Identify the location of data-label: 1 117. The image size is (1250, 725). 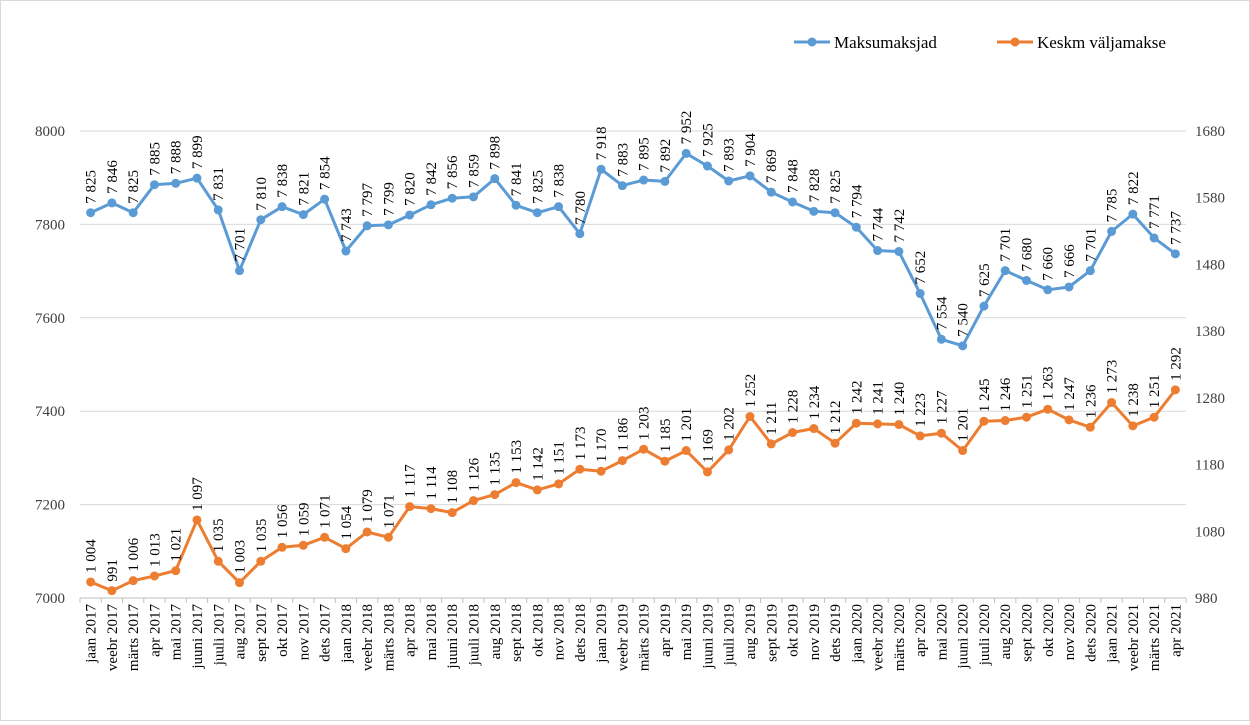
(411, 481).